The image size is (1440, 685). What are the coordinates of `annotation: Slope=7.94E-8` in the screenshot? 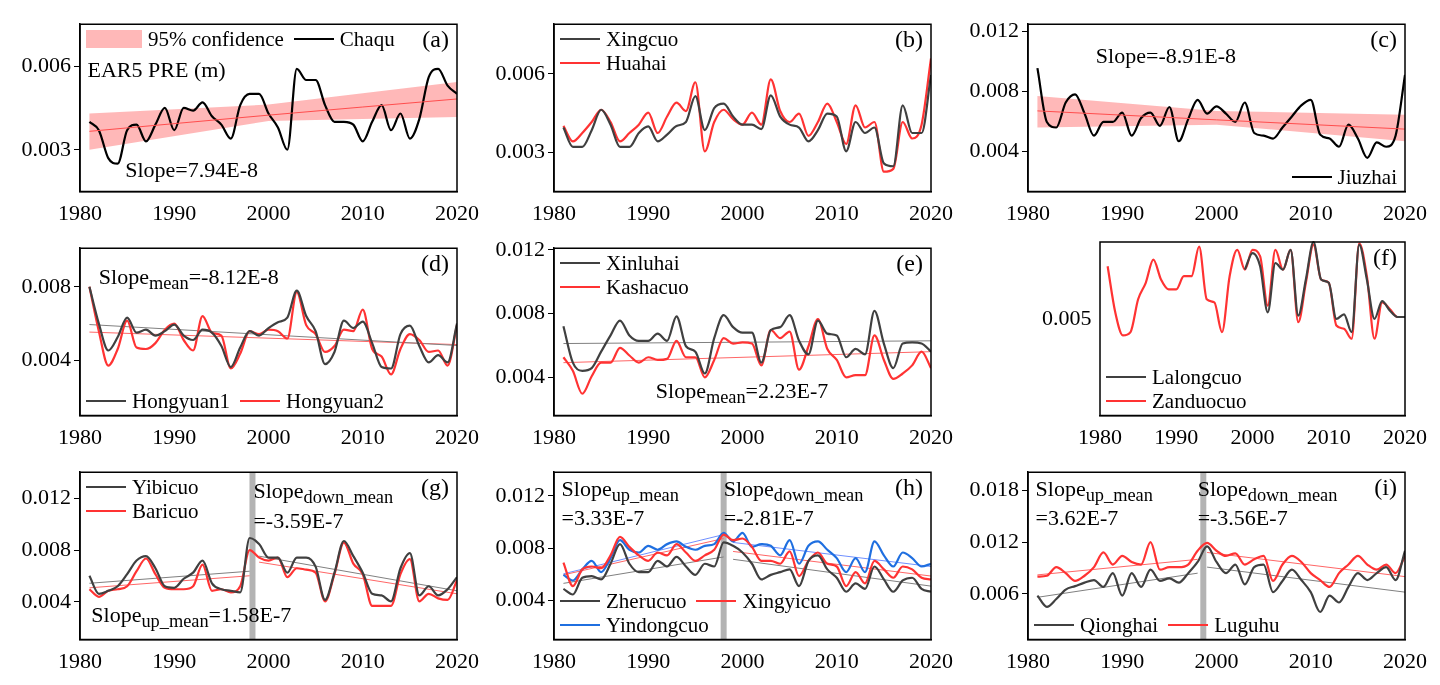 It's located at (192, 170).